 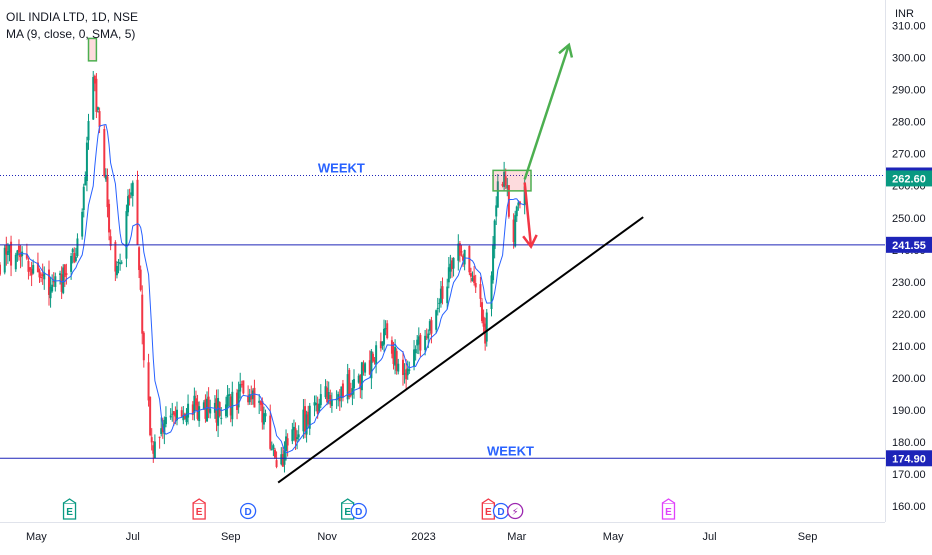 What do you see at coordinates (72, 17) in the screenshot?
I see `symbol-title: OIL INDIA LTD, 1D, NSE` at bounding box center [72, 17].